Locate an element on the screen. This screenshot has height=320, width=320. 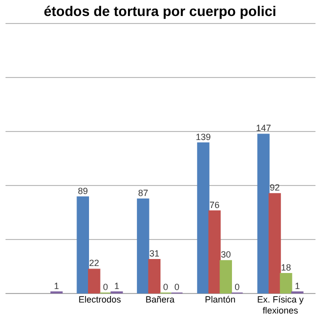
x-tick-label: Ex. Física y flexiones is located at coordinates (280, 305).